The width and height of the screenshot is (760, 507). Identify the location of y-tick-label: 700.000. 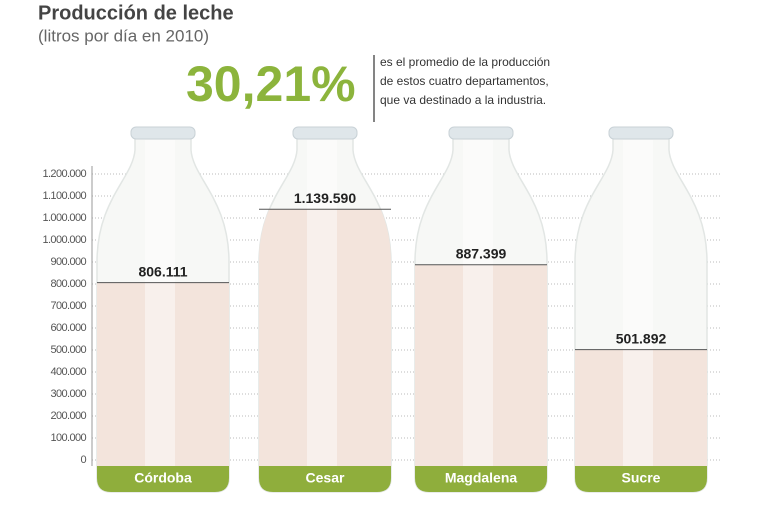
(68, 306).